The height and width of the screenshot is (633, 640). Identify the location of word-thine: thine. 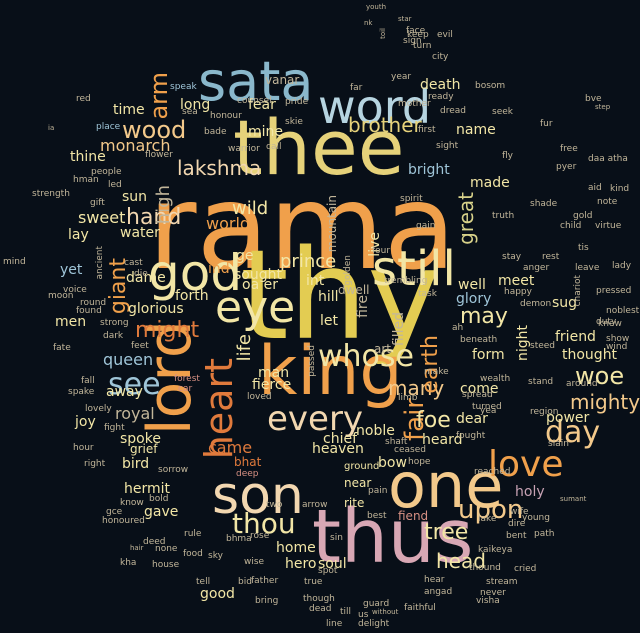
(88, 157).